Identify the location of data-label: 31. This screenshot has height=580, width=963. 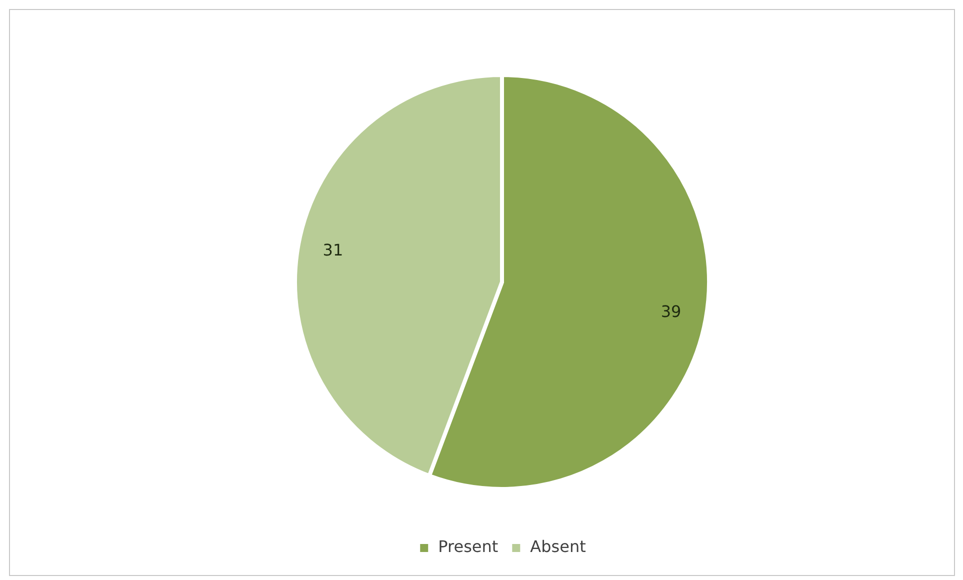
(333, 250).